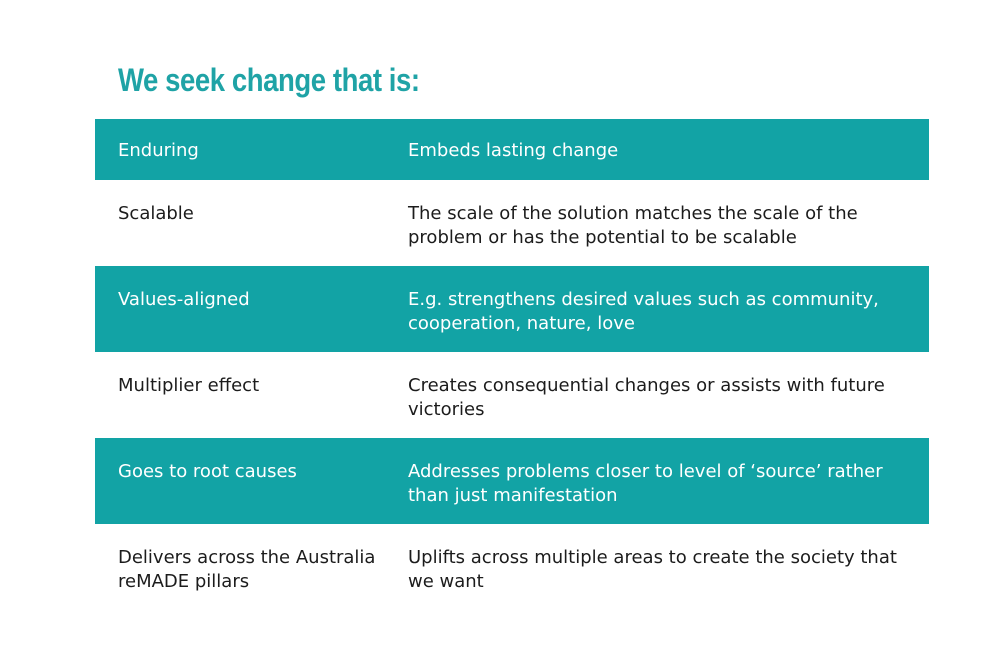 This screenshot has width=1000, height=657. I want to click on row-description: Embeds lasting change, so click(513, 150).